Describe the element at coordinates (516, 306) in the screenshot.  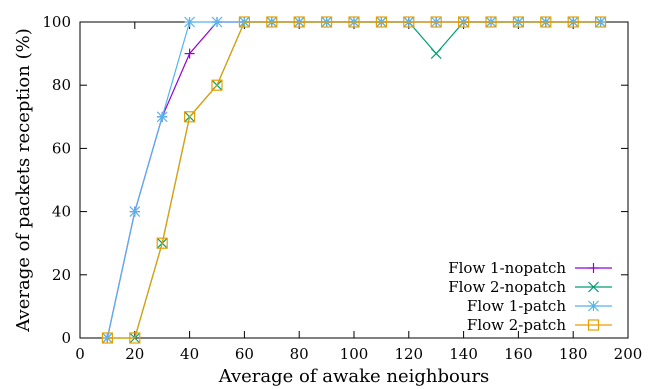
I see `legend-label: Flow 1-patch` at that location.